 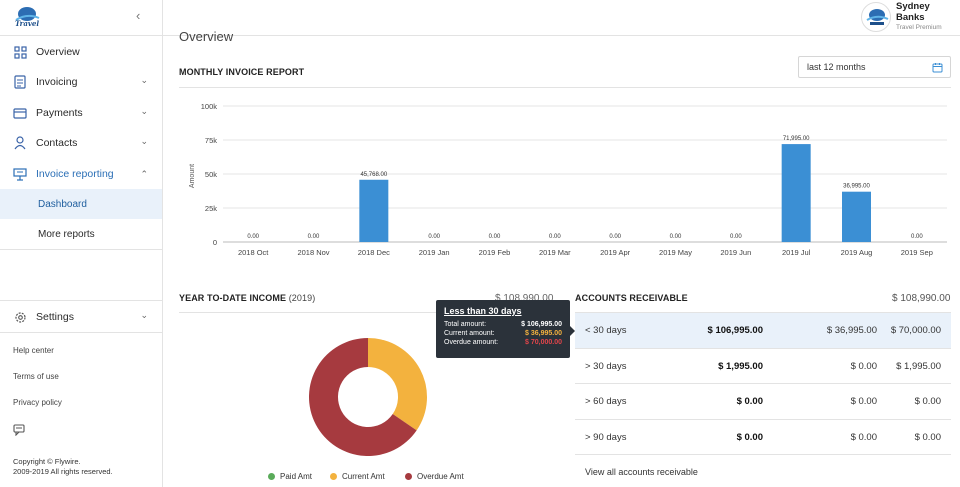 I want to click on ar-current-amount: $ 36,995.00, so click(x=851, y=330).